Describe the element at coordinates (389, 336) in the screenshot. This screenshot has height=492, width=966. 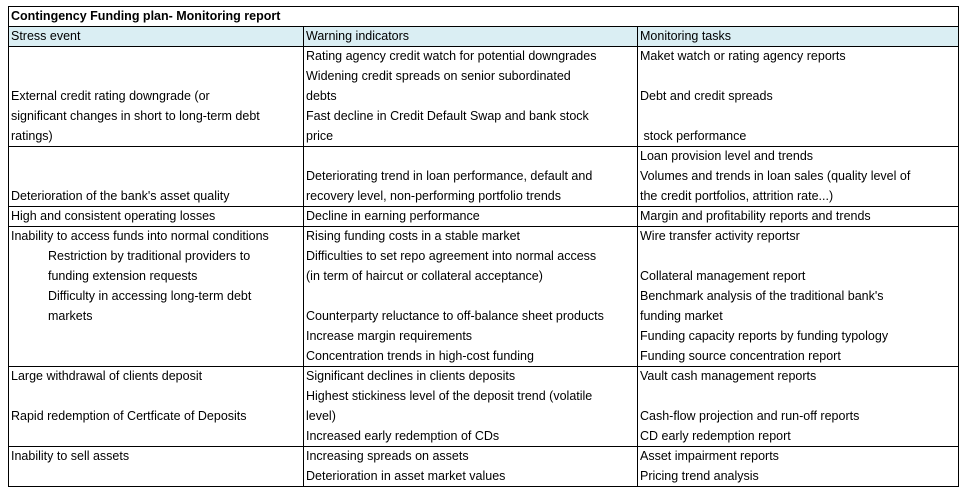
I see `cell-text: Increase margin requirements` at that location.